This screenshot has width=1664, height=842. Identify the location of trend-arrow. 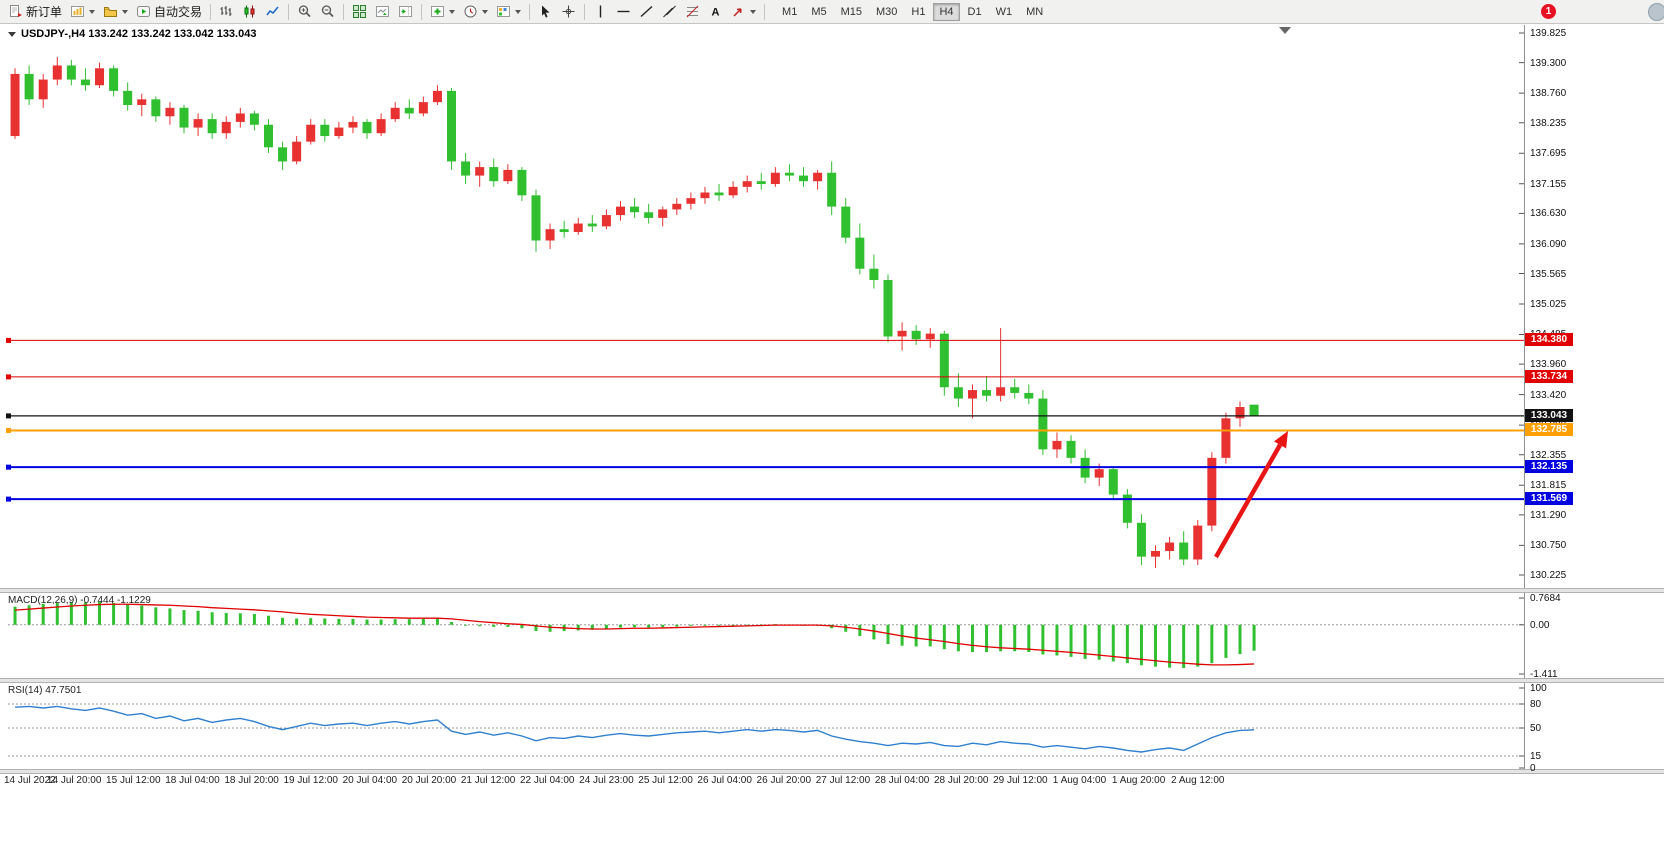
(1248, 501).